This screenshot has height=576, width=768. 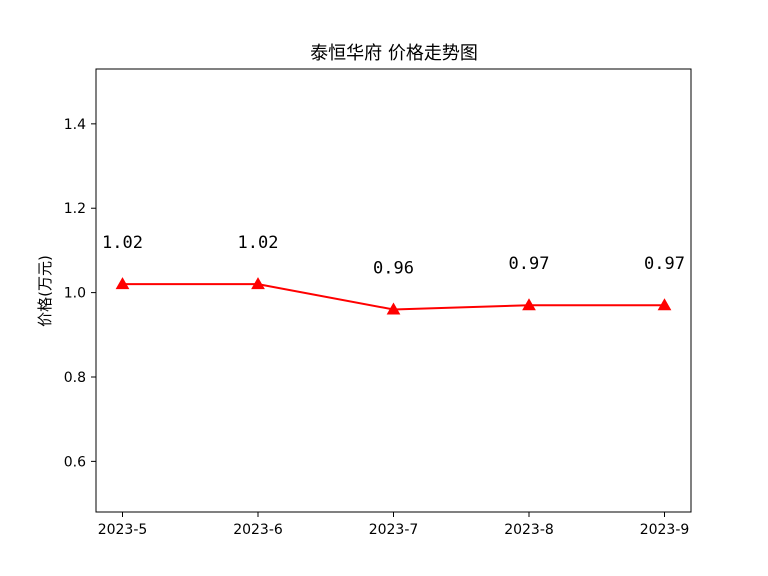 I want to click on x-axis: 2023-5 2023-6 2023-7 2023-8 2023-9, so click(x=394, y=525).